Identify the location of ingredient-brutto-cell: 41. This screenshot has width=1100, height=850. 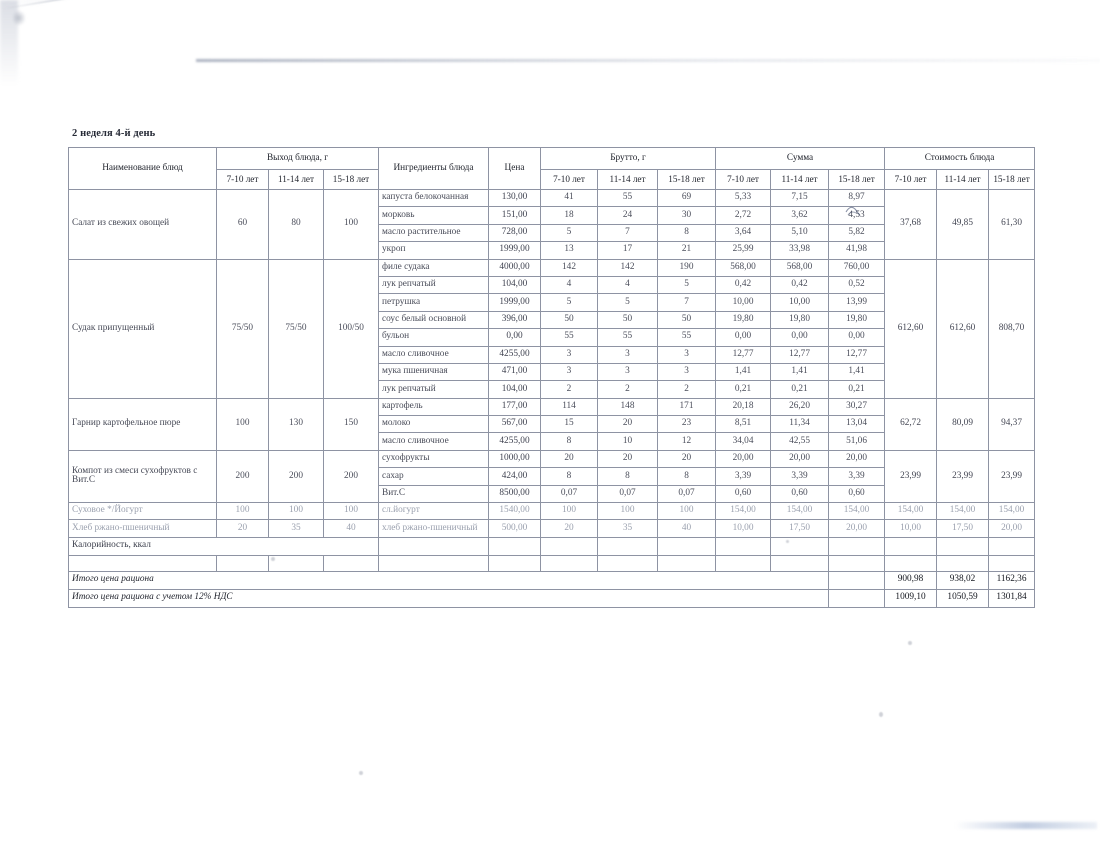
(569, 198).